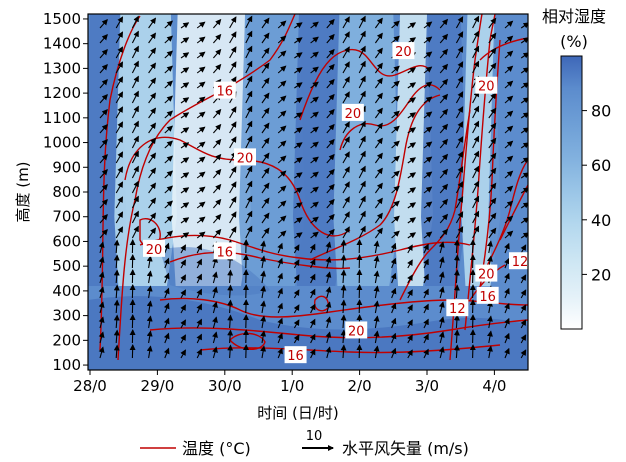 The width and height of the screenshot is (626, 462). What do you see at coordinates (225, 92) in the screenshot?
I see `contour-label: 16` at bounding box center [225, 92].